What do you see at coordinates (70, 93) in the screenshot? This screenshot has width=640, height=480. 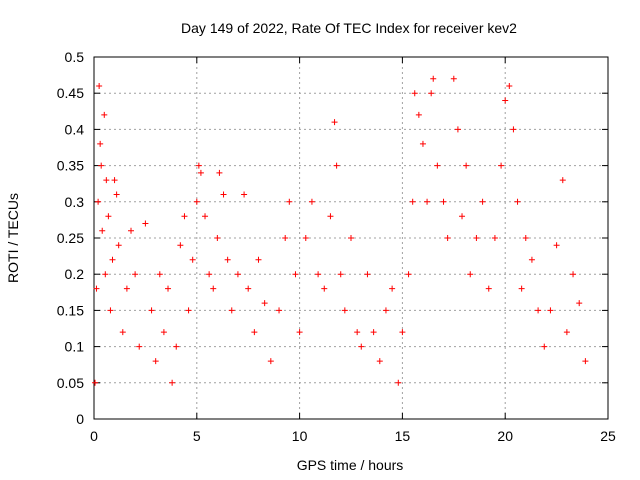 I see `y-tick-label: 0.45` at bounding box center [70, 93].